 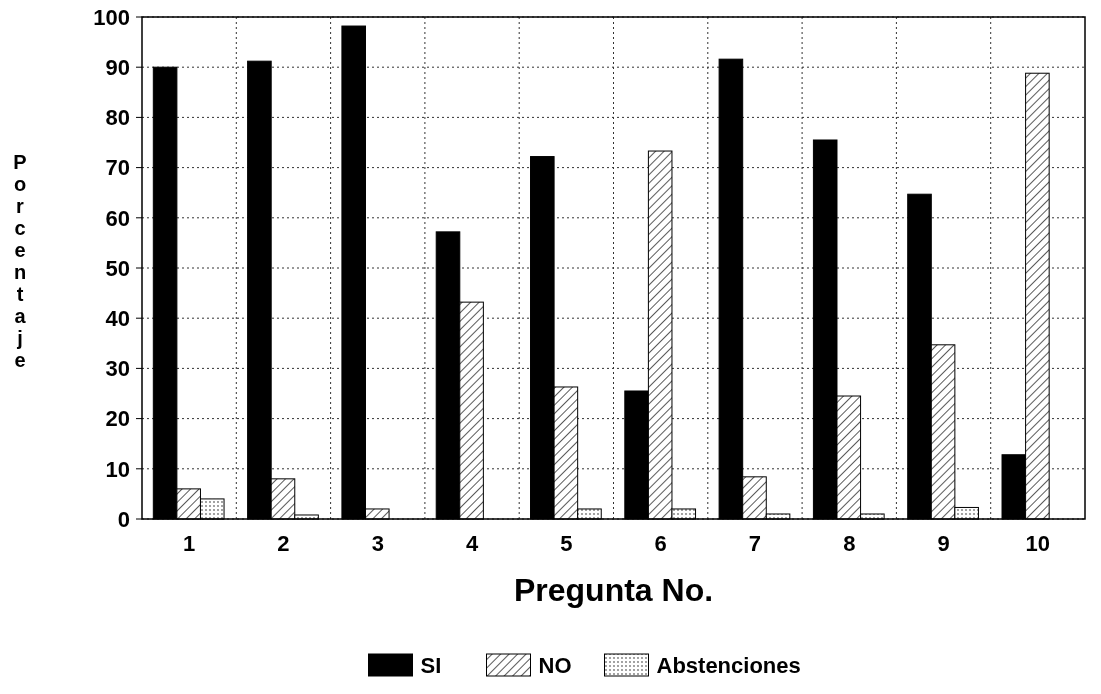 I want to click on y-tick-label: 10, so click(x=117, y=469).